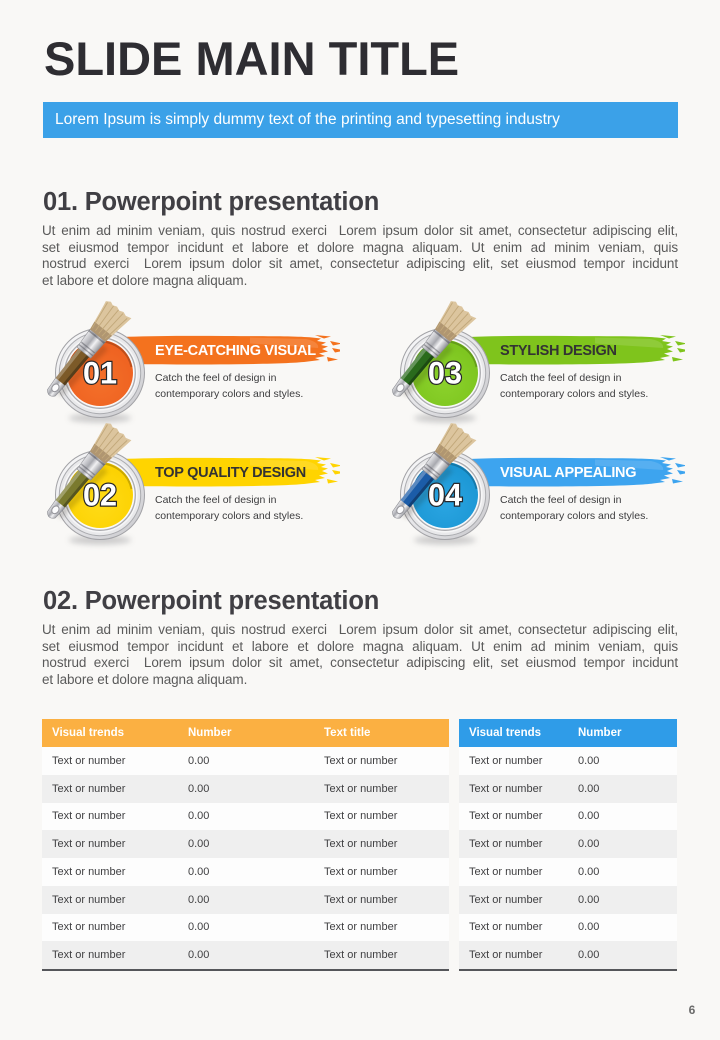  What do you see at coordinates (100, 373) in the screenshot?
I see `svg-text: 01` at bounding box center [100, 373].